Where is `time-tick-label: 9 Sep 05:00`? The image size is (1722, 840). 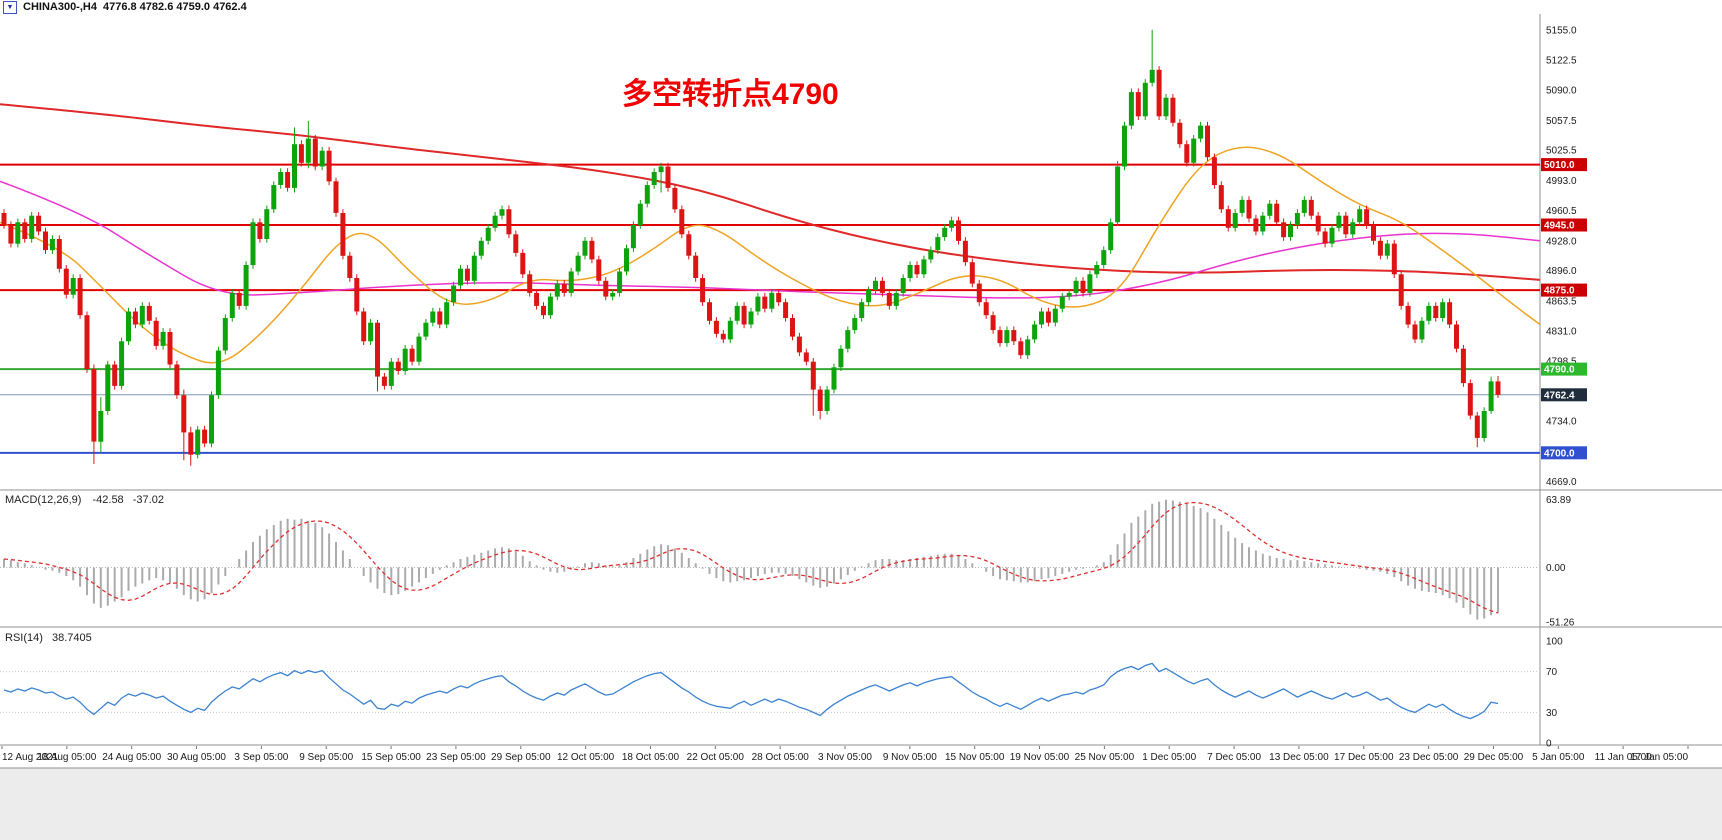 time-tick-label: 9 Sep 05:00 is located at coordinates (326, 757).